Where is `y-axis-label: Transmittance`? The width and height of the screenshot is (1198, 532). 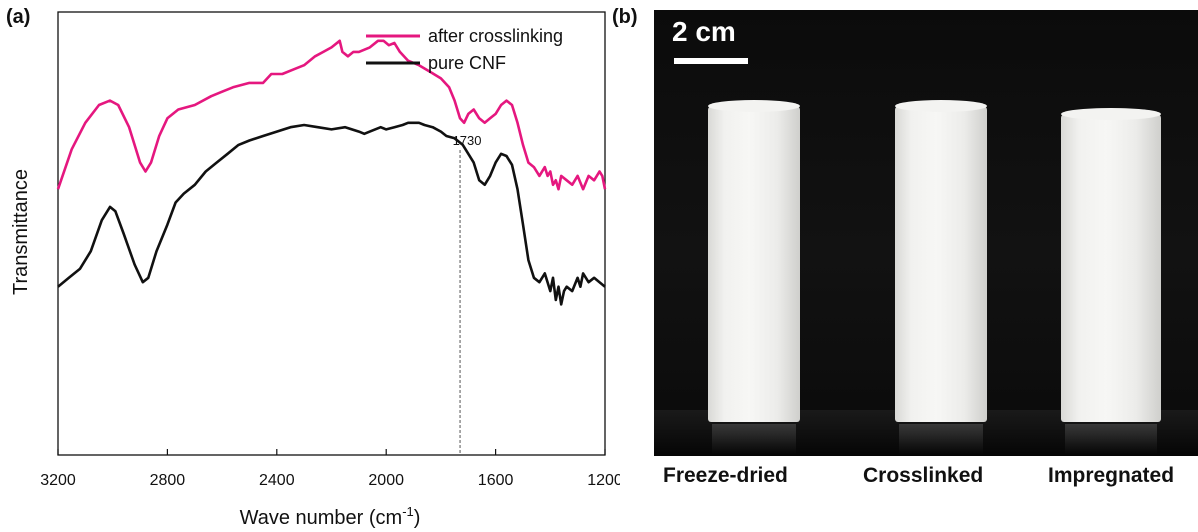
y-axis-label: Transmittance is located at coordinates (21, 232).